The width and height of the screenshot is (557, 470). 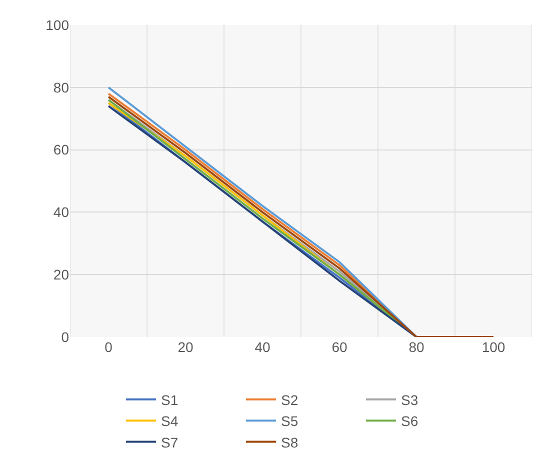 I want to click on legend-label: S4, so click(x=169, y=421).